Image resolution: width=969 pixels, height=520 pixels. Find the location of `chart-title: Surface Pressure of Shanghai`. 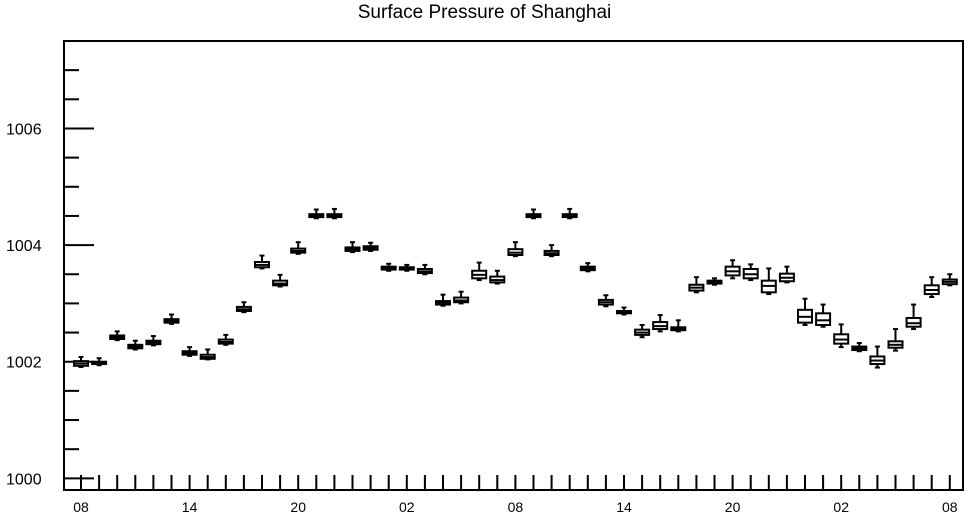

chart-title: Surface Pressure of Shanghai is located at coordinates (484, 12).